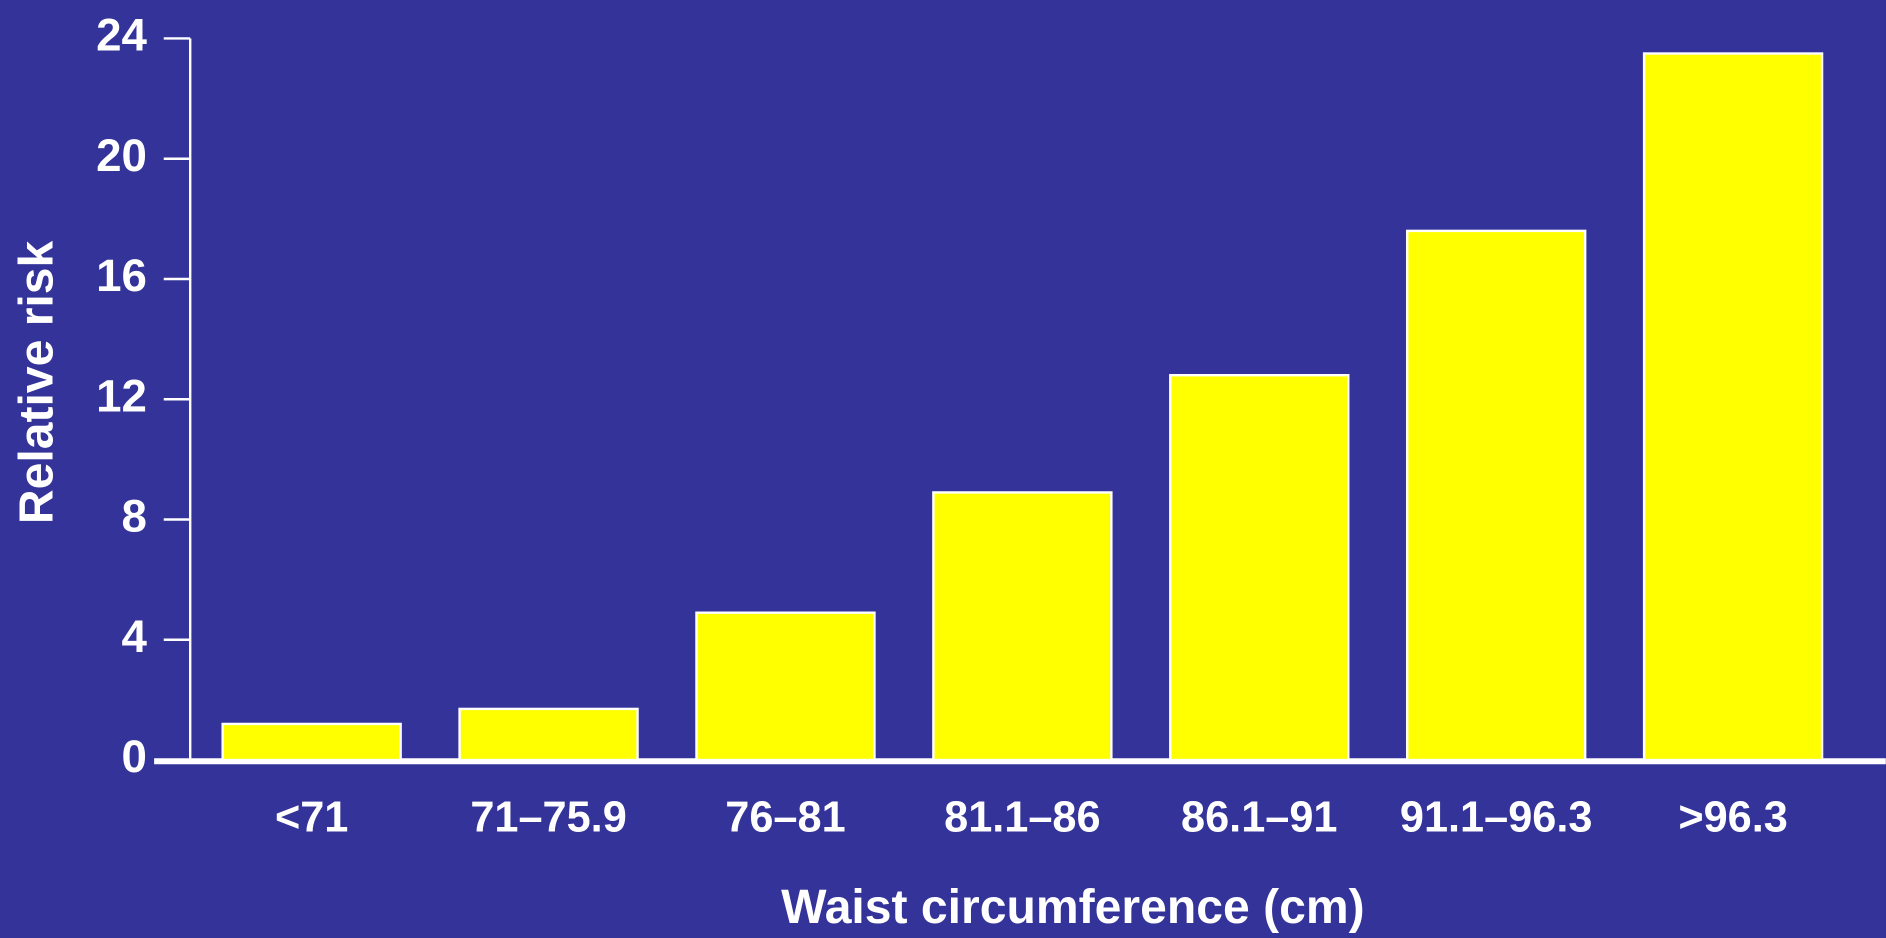 This screenshot has width=1886, height=938. I want to click on y-tick-label: 20, so click(121, 155).